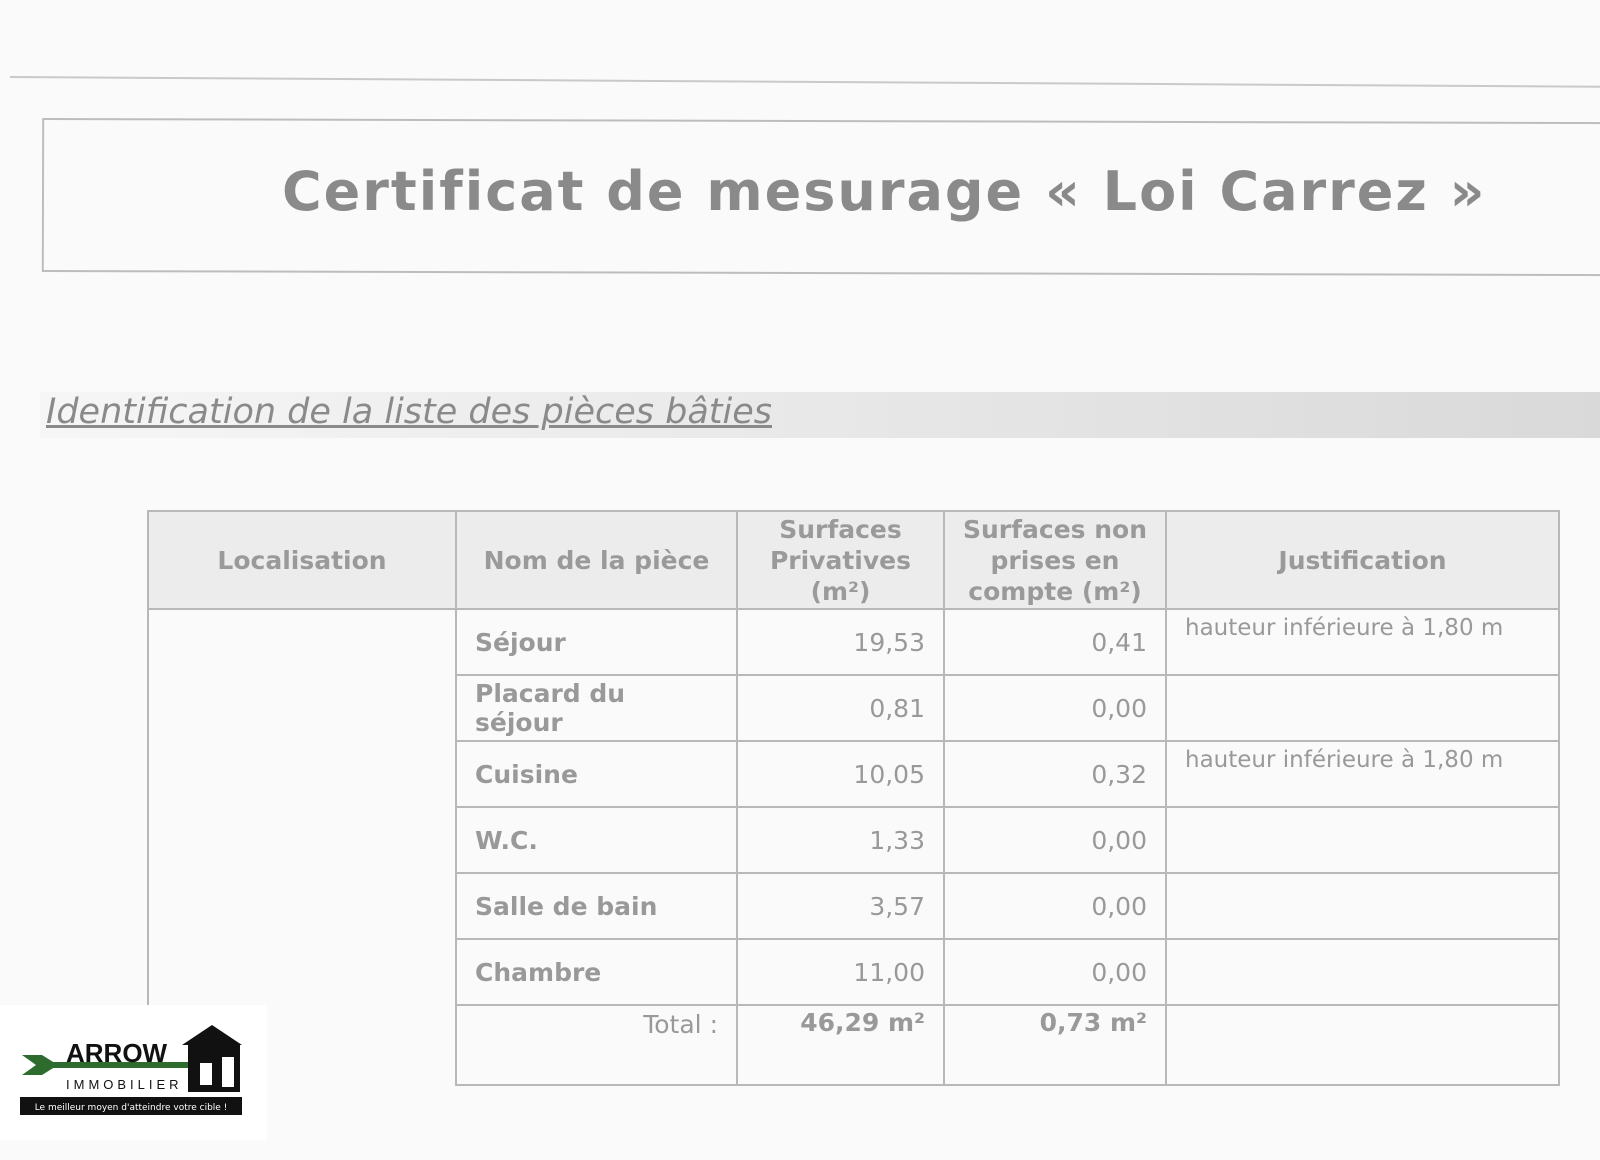 The width and height of the screenshot is (1600, 1160). Describe the element at coordinates (596, 906) in the screenshot. I see `room-name: Salle de bain` at that location.